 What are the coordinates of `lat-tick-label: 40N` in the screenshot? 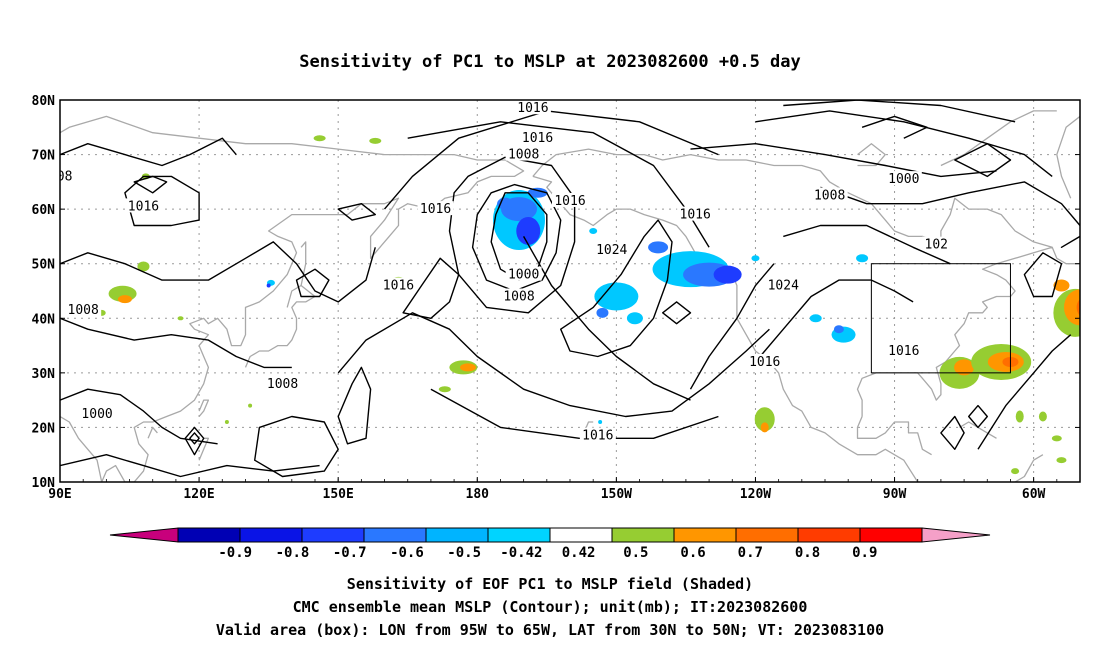 It's located at (44, 319).